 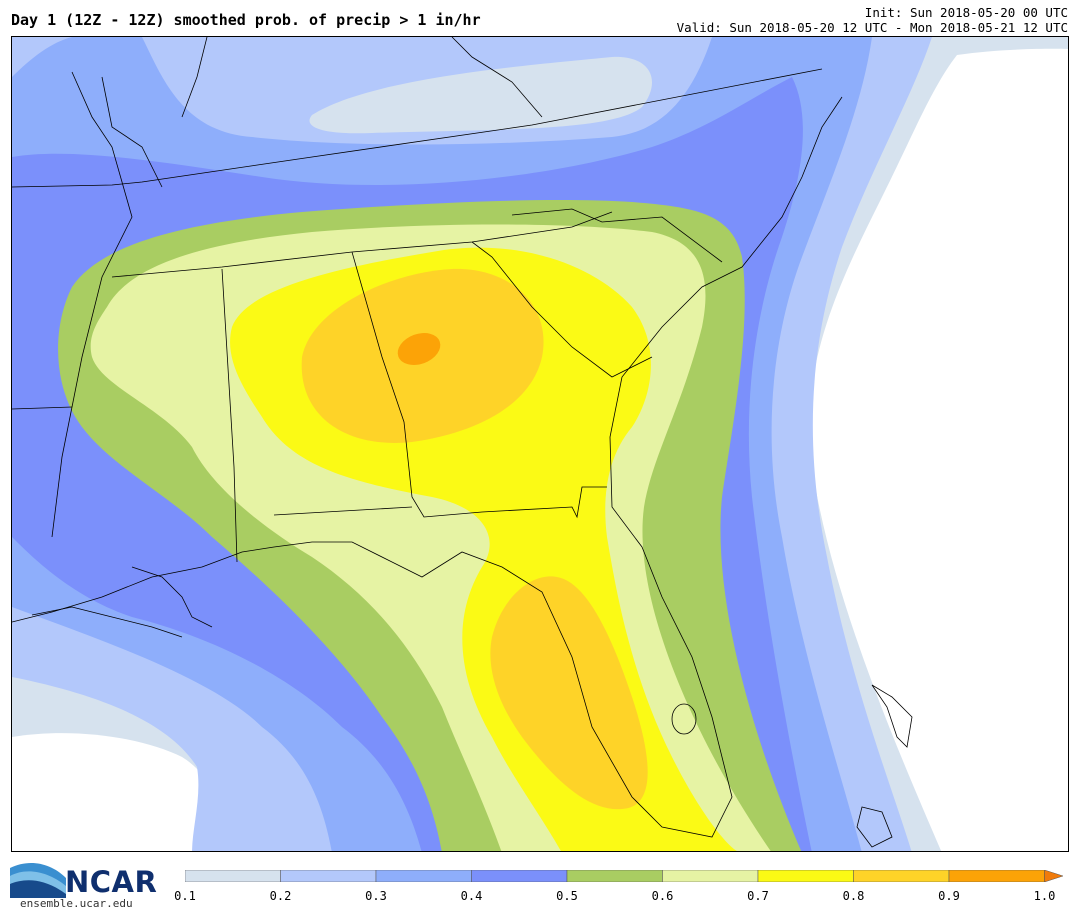 What do you see at coordinates (1044, 896) in the screenshot?
I see `colorbar-tick-label: 1.0` at bounding box center [1044, 896].